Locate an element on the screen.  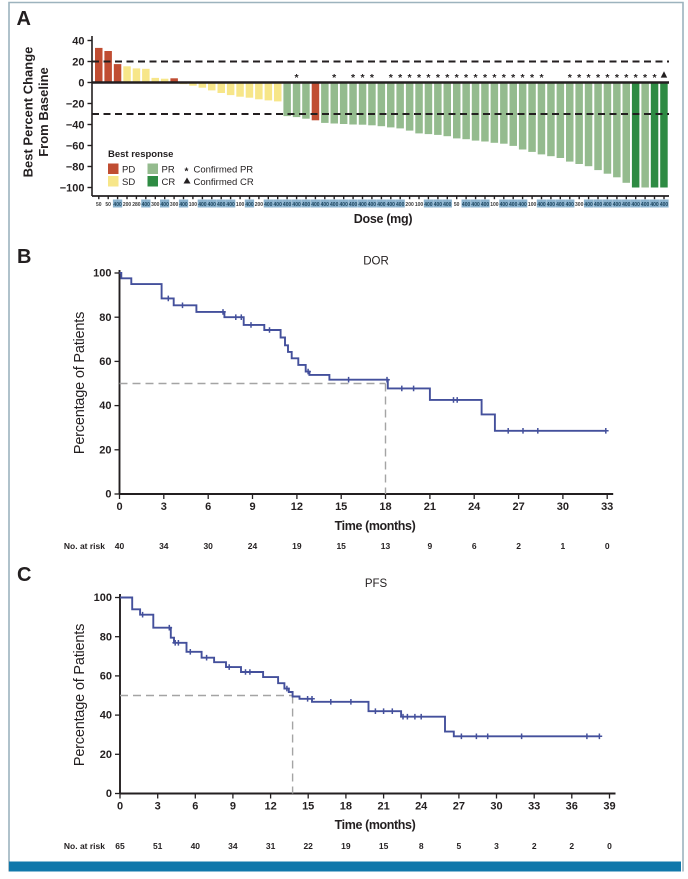
svg-text: 300 is located at coordinates (579, 205).